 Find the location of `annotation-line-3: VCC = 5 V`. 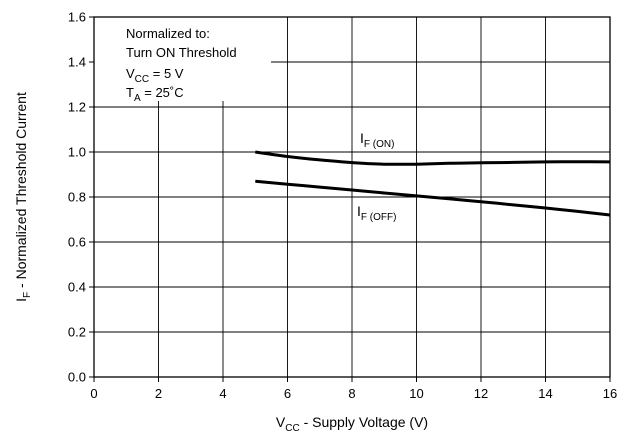

annotation-line-3: VCC = 5 V is located at coordinates (155, 75).